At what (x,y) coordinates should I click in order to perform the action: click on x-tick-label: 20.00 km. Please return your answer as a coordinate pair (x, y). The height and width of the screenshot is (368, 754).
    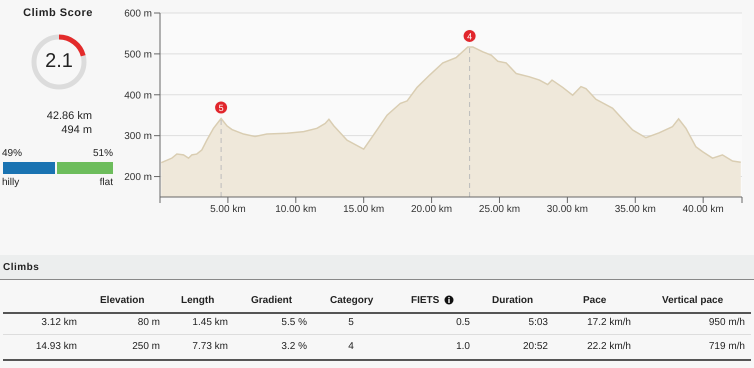
    Looking at the image, I should click on (431, 210).